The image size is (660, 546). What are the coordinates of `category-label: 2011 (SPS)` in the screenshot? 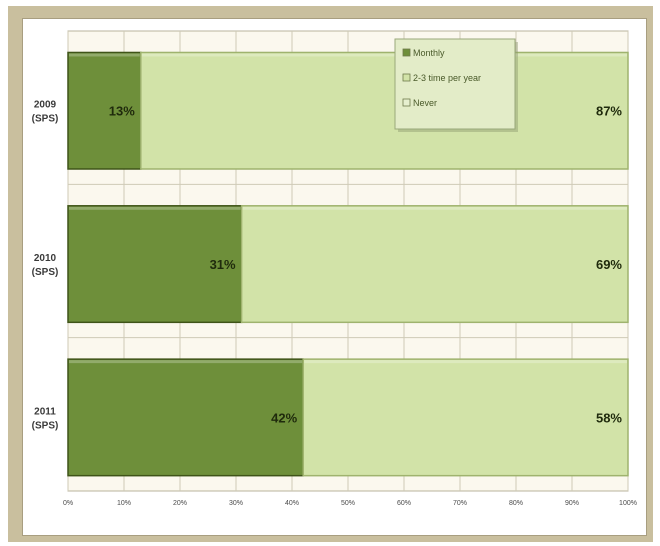 It's located at (45, 418).